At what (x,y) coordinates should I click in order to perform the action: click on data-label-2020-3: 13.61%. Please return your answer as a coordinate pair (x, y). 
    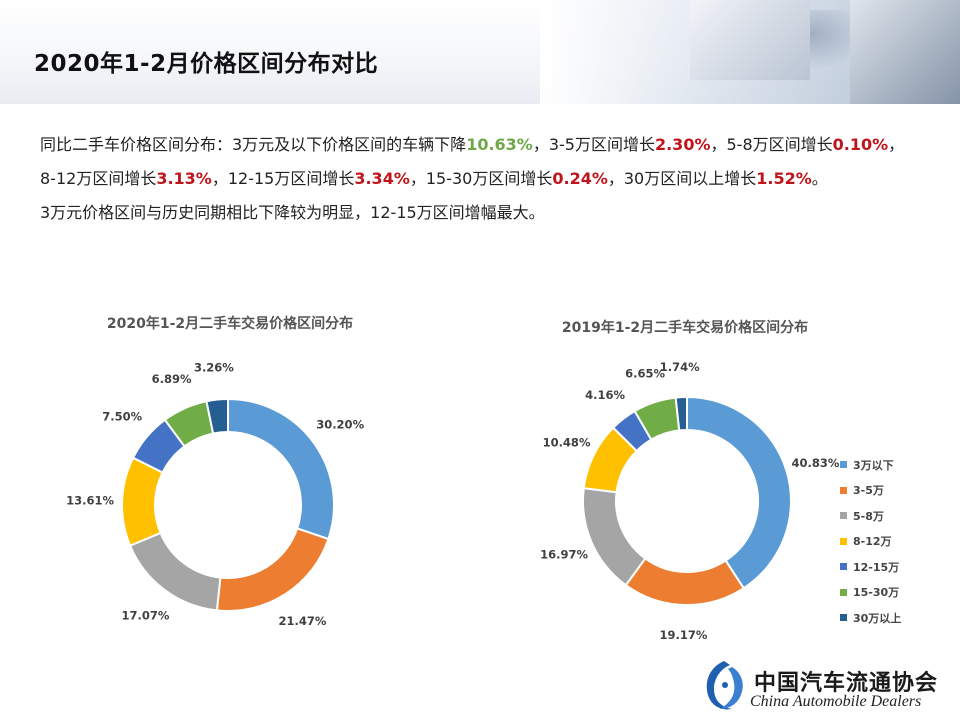
    Looking at the image, I should click on (90, 500).